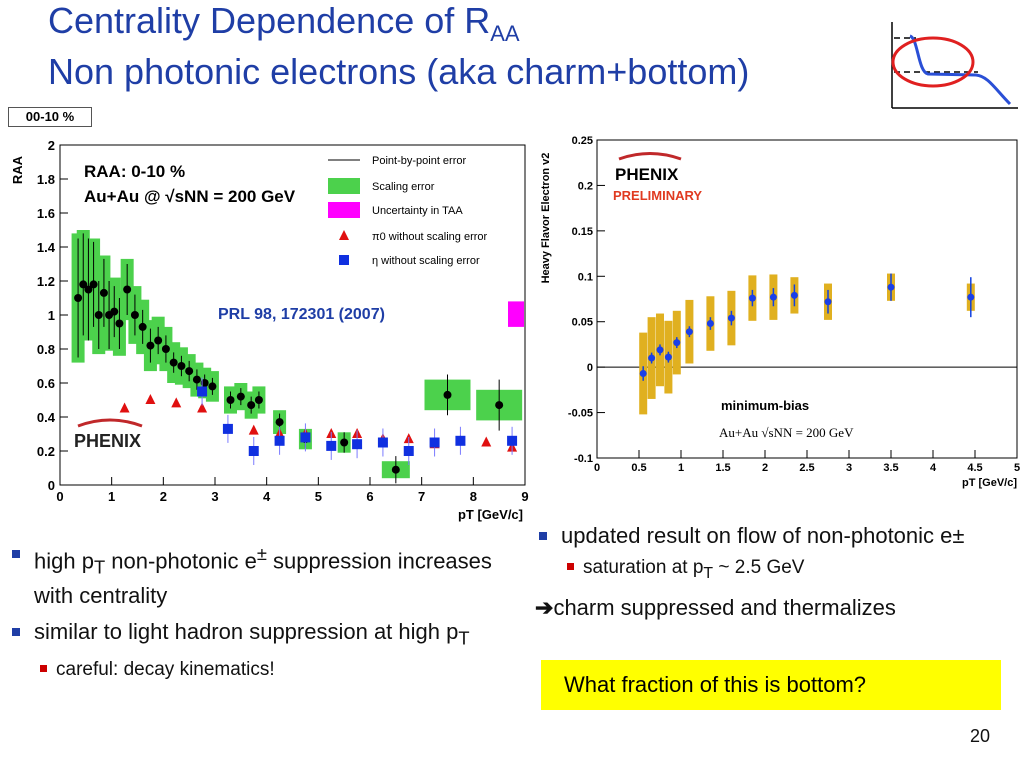 The image size is (1024, 768). What do you see at coordinates (46, 213) in the screenshot?
I see `y-tick-label: 1.6` at bounding box center [46, 213].